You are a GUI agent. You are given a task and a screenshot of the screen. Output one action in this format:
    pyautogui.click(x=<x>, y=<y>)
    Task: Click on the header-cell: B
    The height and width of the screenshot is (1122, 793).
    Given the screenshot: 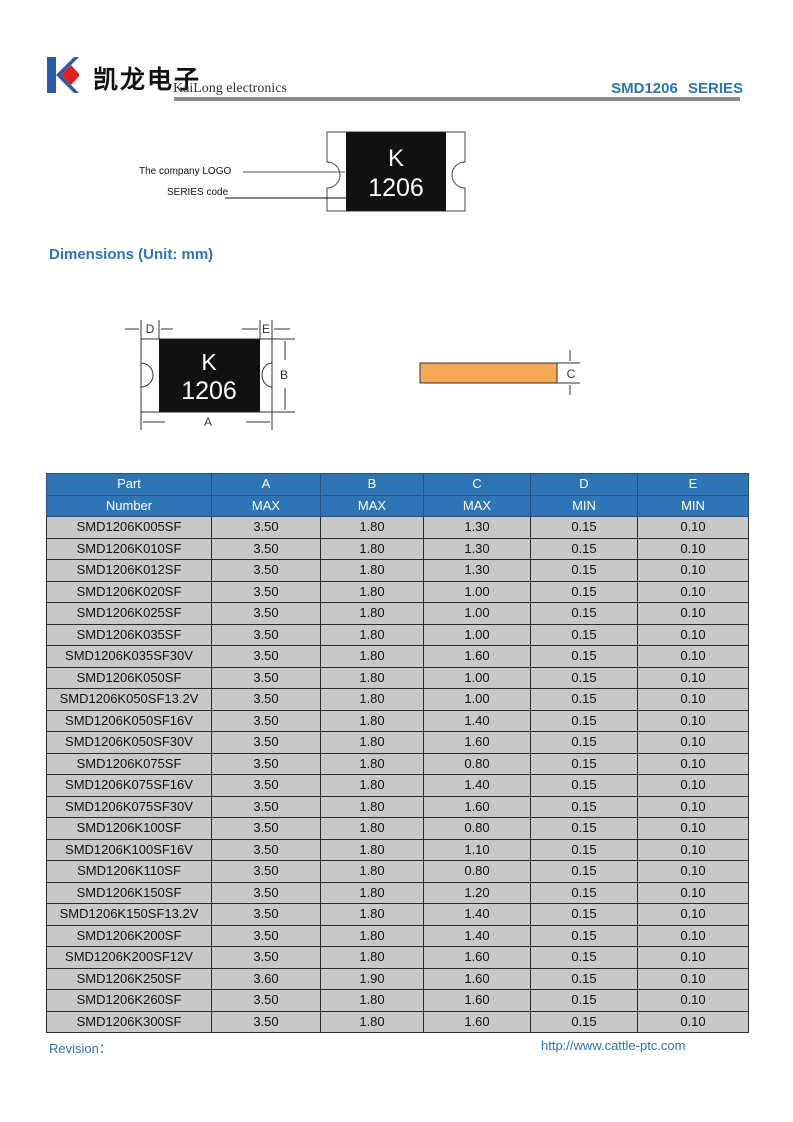 What is the action you would take?
    pyautogui.click(x=372, y=484)
    